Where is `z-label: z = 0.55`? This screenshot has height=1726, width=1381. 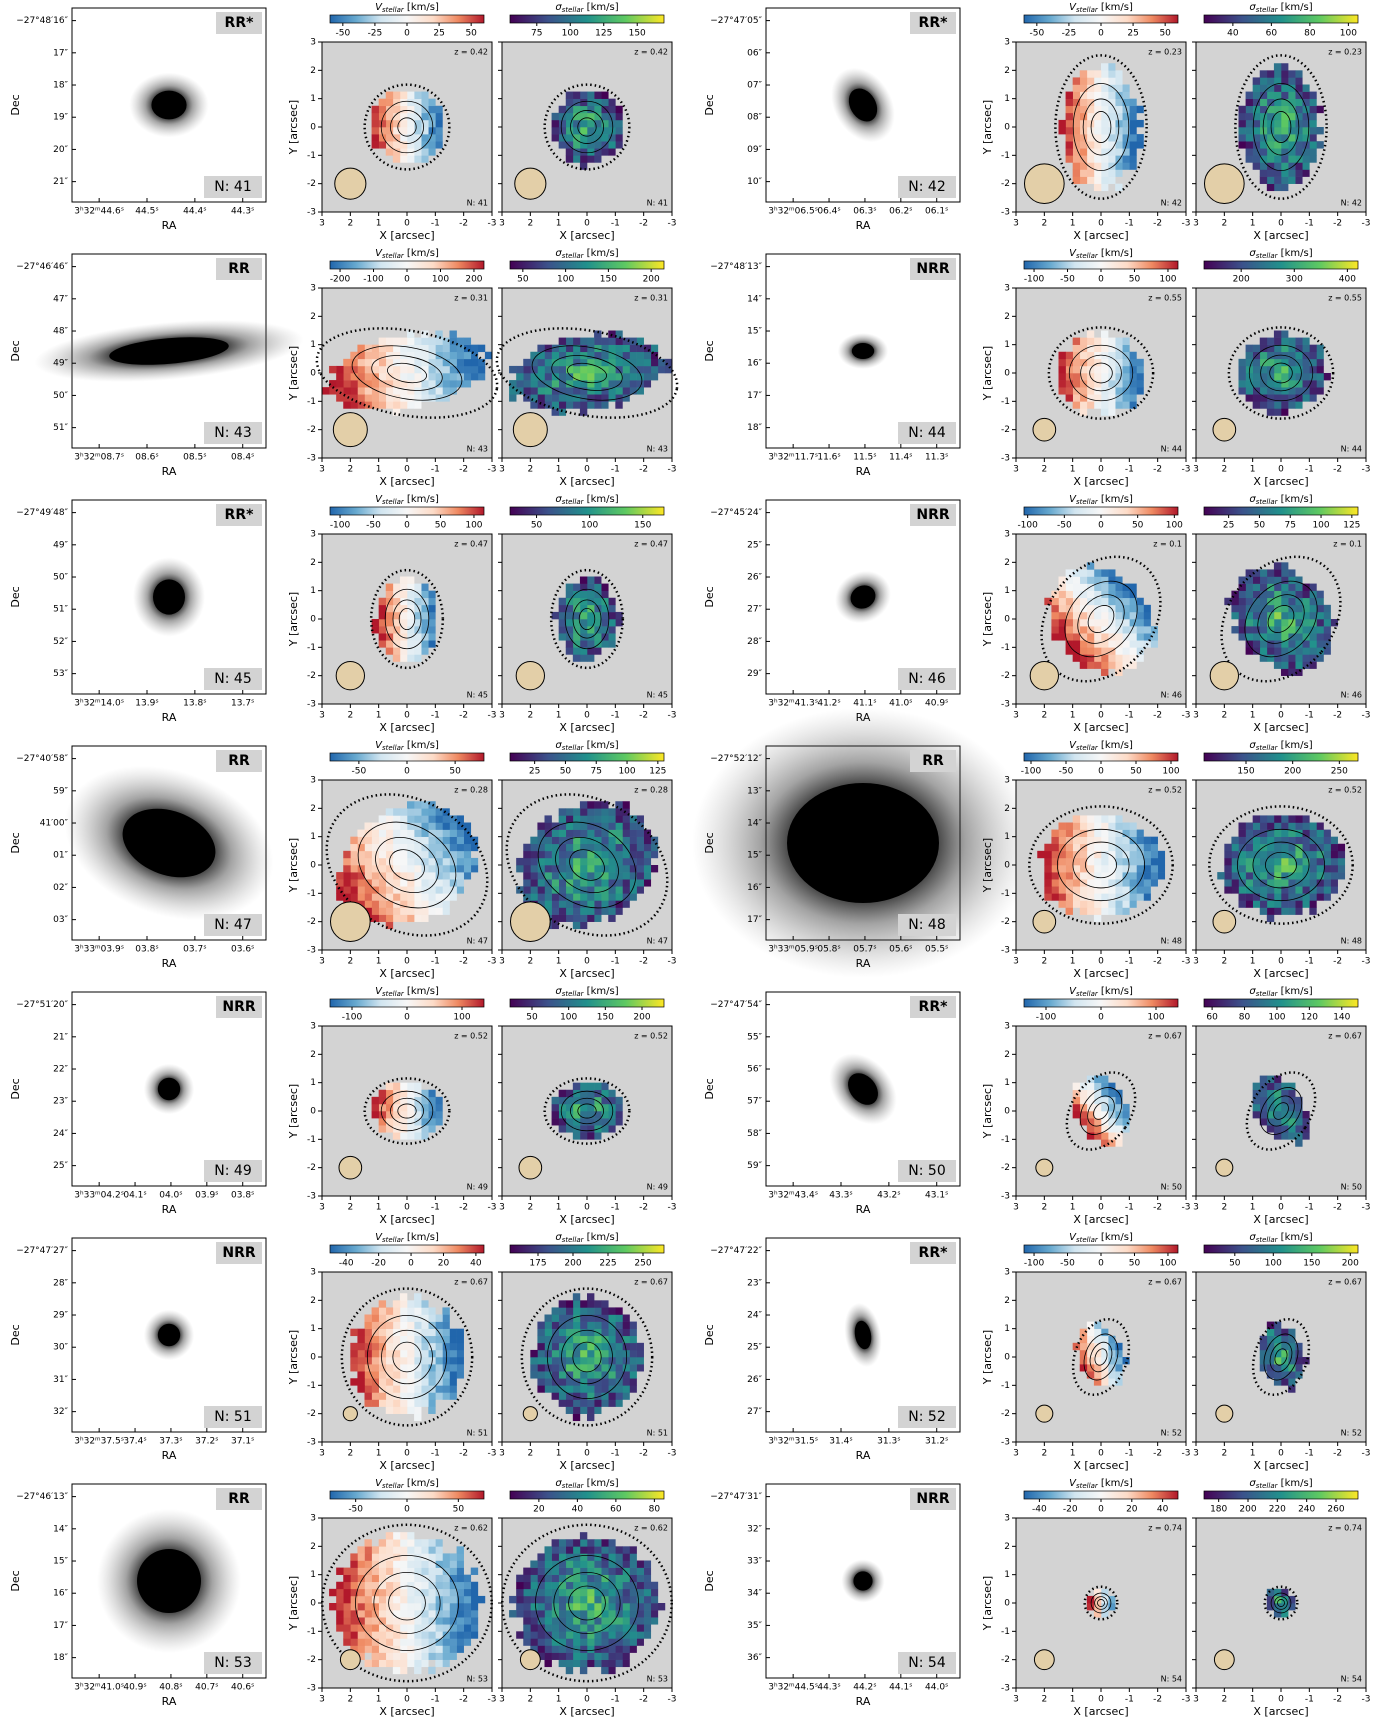 z-label: z = 0.55 is located at coordinates (1345, 298).